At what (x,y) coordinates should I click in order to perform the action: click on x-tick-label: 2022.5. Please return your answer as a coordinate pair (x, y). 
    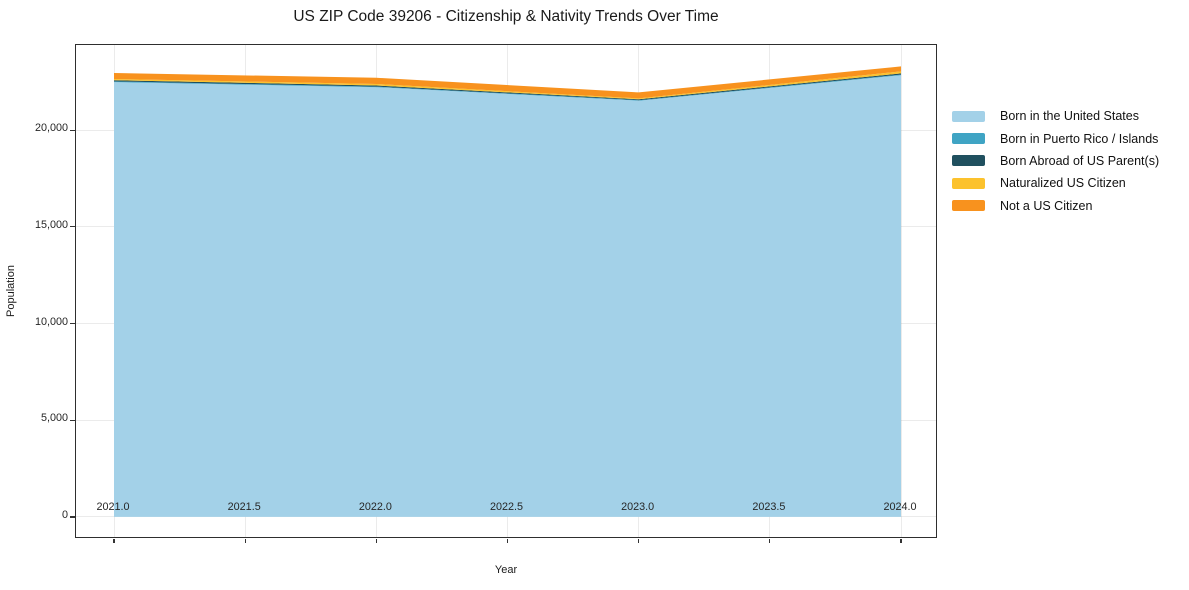
    Looking at the image, I should click on (507, 507).